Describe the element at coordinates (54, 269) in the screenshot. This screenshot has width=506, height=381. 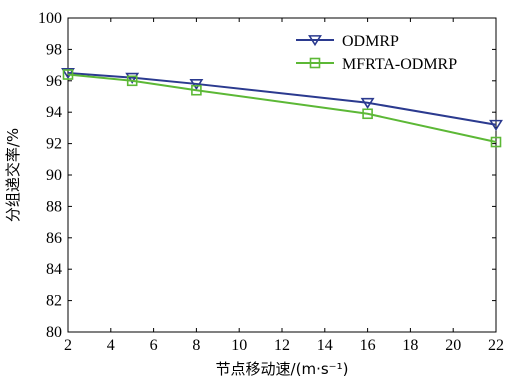
I see `y-tick-label: 84` at that location.